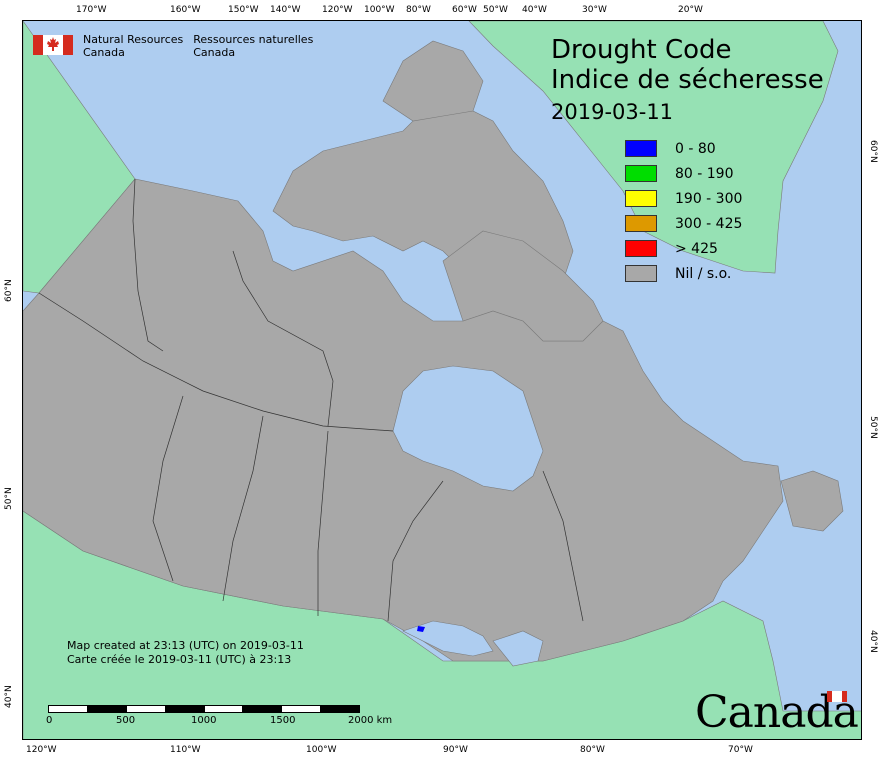 This screenshot has width=880, height=760. What do you see at coordinates (448, 638) in the screenshot?
I see `great-lakes` at bounding box center [448, 638].